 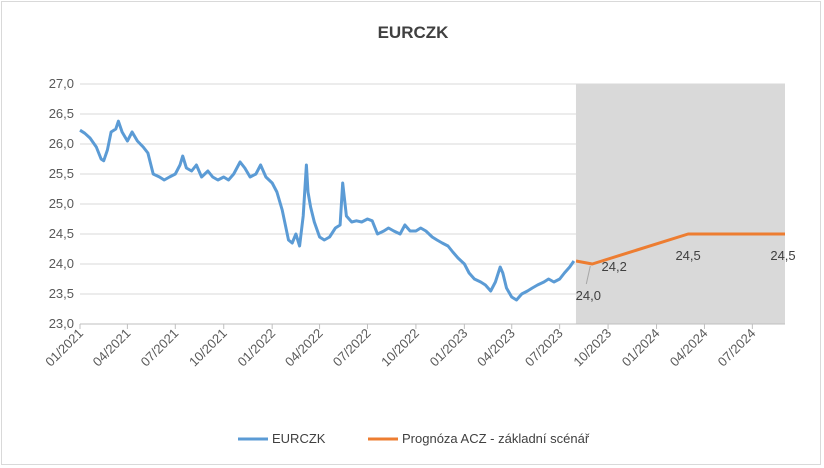 I want to click on x-tick-label: 01/2022, so click(x=256, y=348).